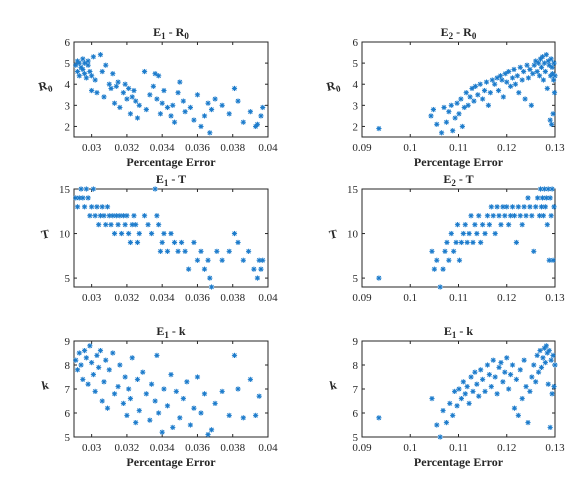 This screenshot has width=576, height=494. I want to click on x-tick-label: 0.09, so click(362, 298).